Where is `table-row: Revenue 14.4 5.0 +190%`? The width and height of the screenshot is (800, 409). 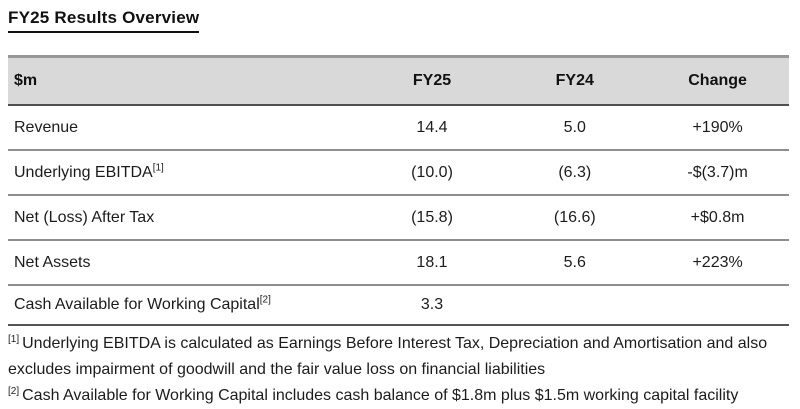
table-row: Revenue 14.4 5.0 +190% is located at coordinates (398, 128).